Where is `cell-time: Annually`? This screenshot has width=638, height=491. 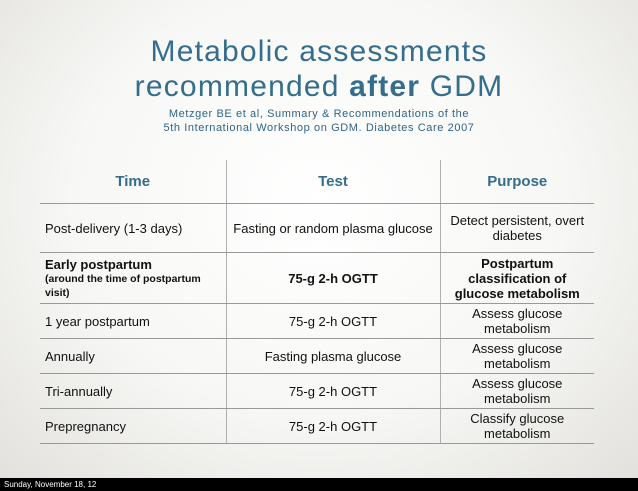 cell-time: Annually is located at coordinates (133, 356).